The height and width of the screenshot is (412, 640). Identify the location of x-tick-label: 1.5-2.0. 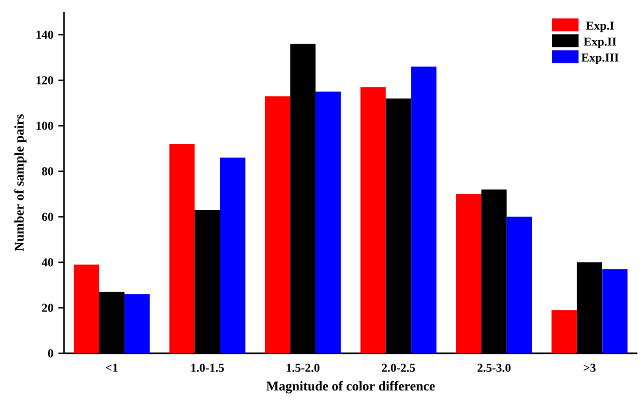
(303, 368).